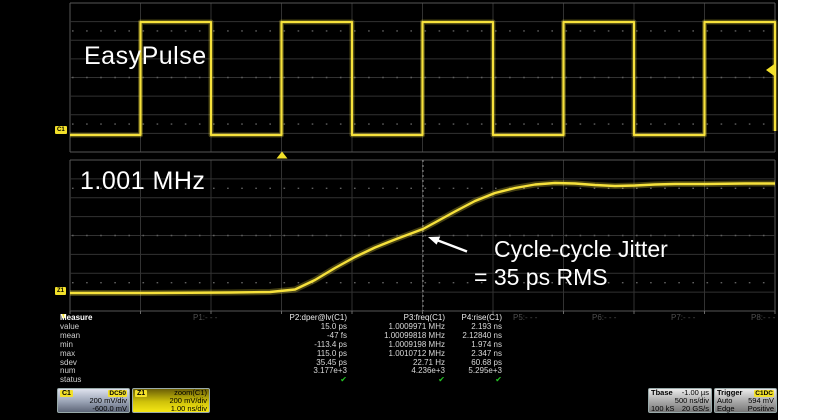 The image size is (840, 420). I want to click on zoom1-offset-tag: Z1, so click(61, 291).